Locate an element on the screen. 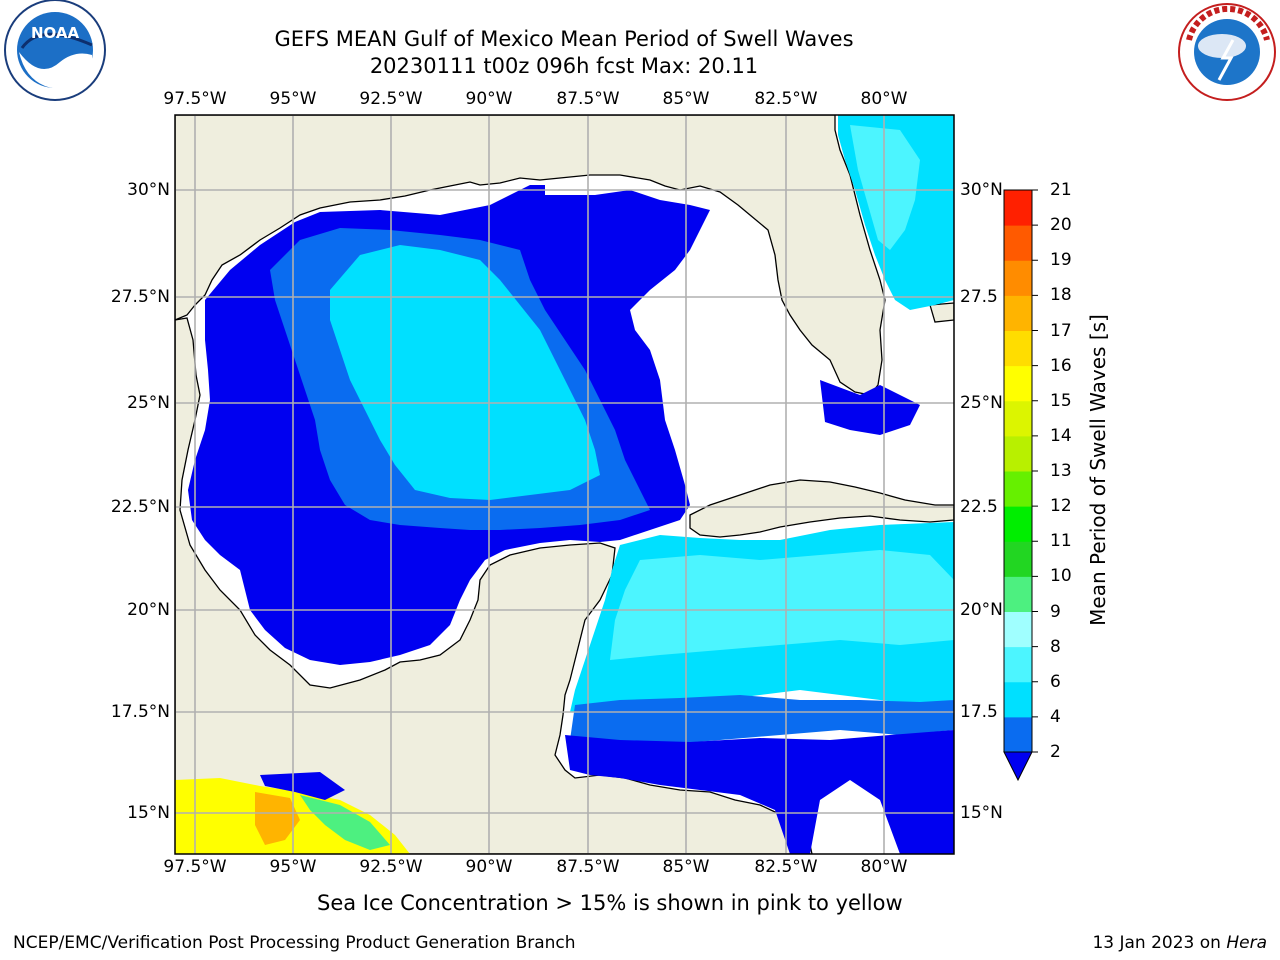 This screenshot has height=960, width=1280. swell-band-4-6-caribbean-south is located at coordinates (762, 720).